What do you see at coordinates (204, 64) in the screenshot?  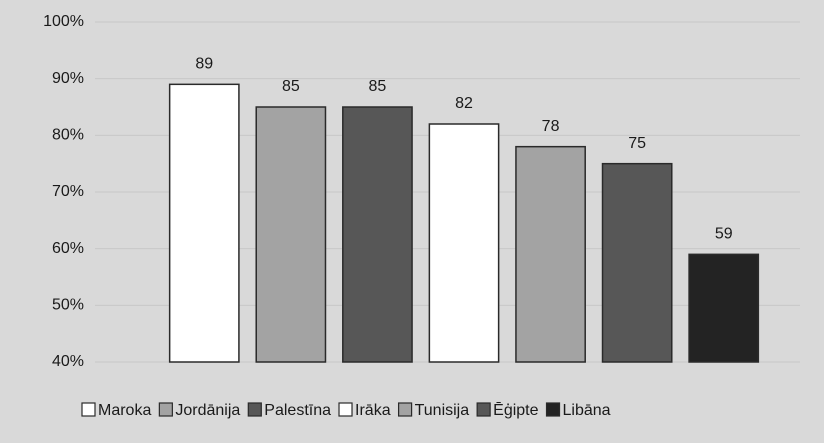 I see `data-label: 89` at bounding box center [204, 64].